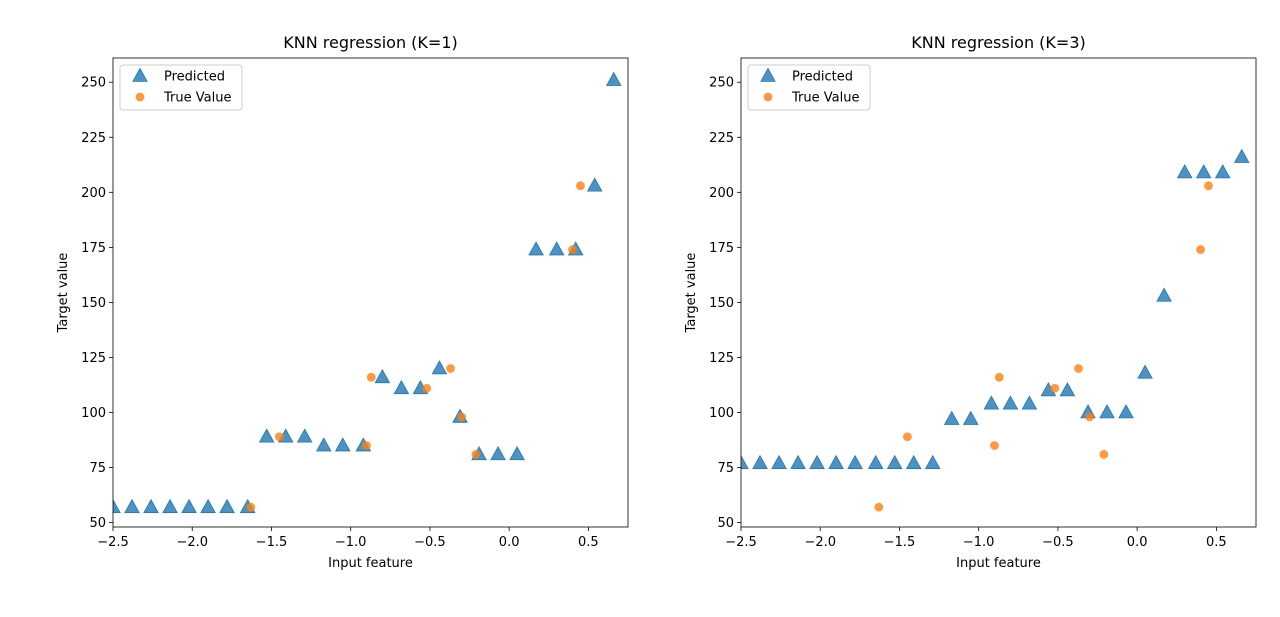 The image size is (1280, 617). Describe the element at coordinates (721, 413) in the screenshot. I see `y-tick-label: 100` at that location.